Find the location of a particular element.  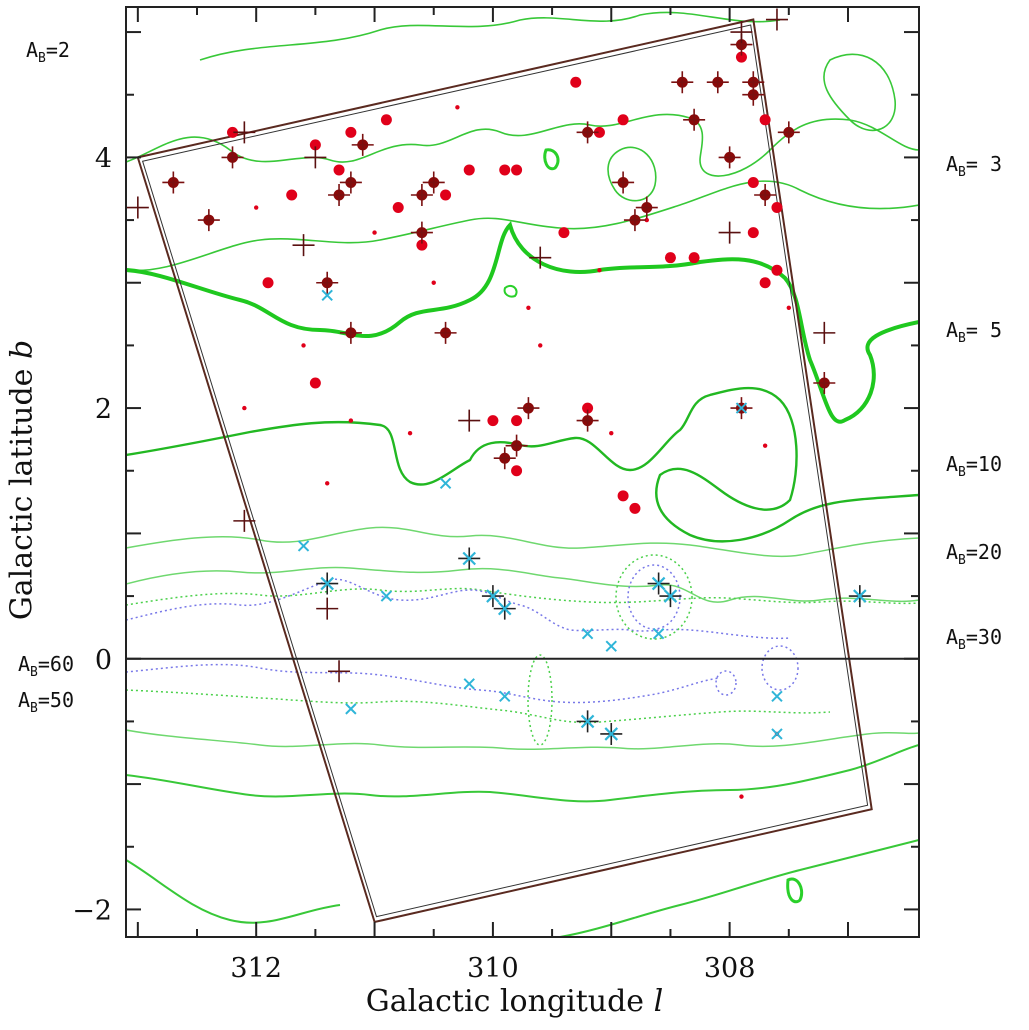

extinction-label-left: AB=50 is located at coordinates (46, 700).